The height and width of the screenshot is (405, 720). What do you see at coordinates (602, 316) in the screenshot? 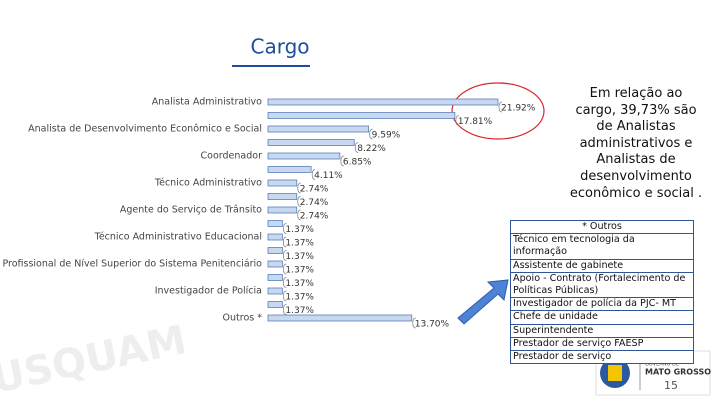
I see `outros-item: Chefe de unidade` at bounding box center [602, 316].